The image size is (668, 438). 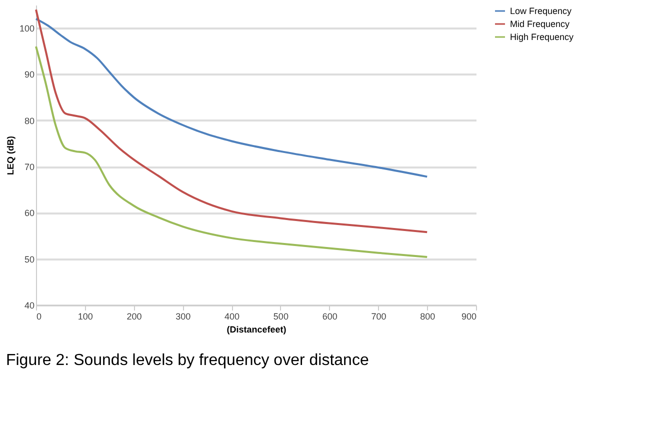 I want to click on x-tick-label: 600, so click(x=330, y=317).